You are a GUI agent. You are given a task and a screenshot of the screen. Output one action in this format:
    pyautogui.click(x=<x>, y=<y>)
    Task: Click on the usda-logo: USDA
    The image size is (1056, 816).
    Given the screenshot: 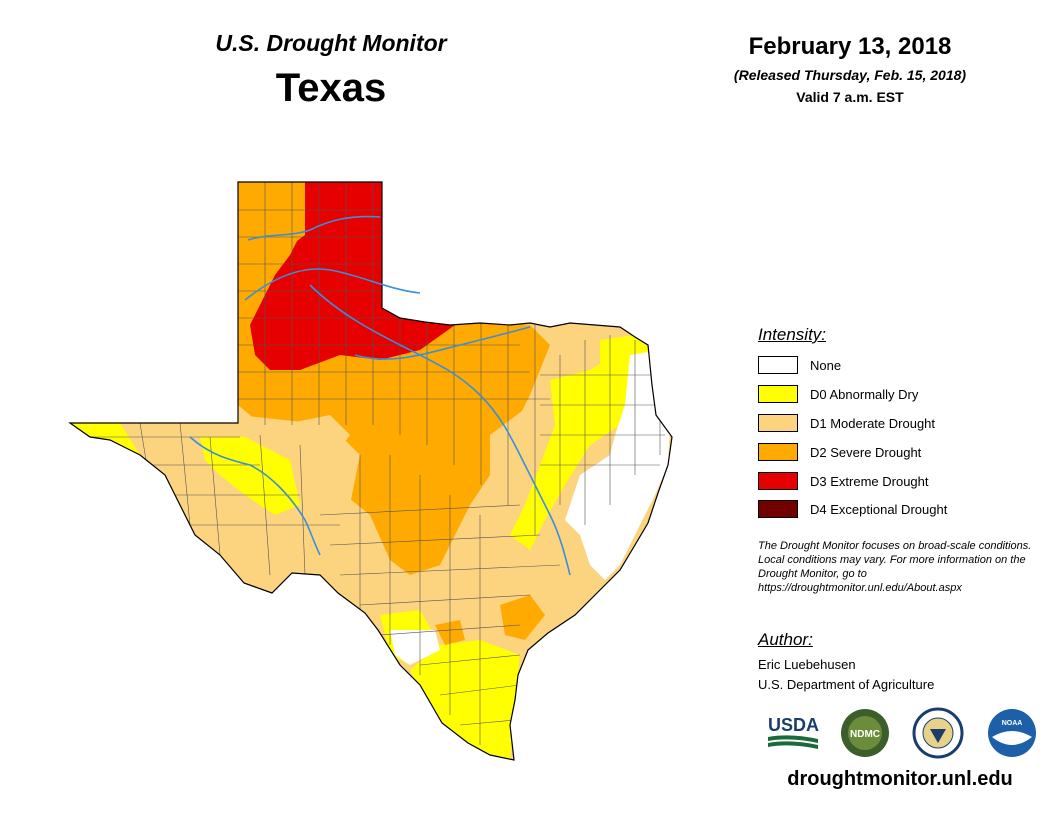 What is the action you would take?
    pyautogui.click(x=793, y=732)
    